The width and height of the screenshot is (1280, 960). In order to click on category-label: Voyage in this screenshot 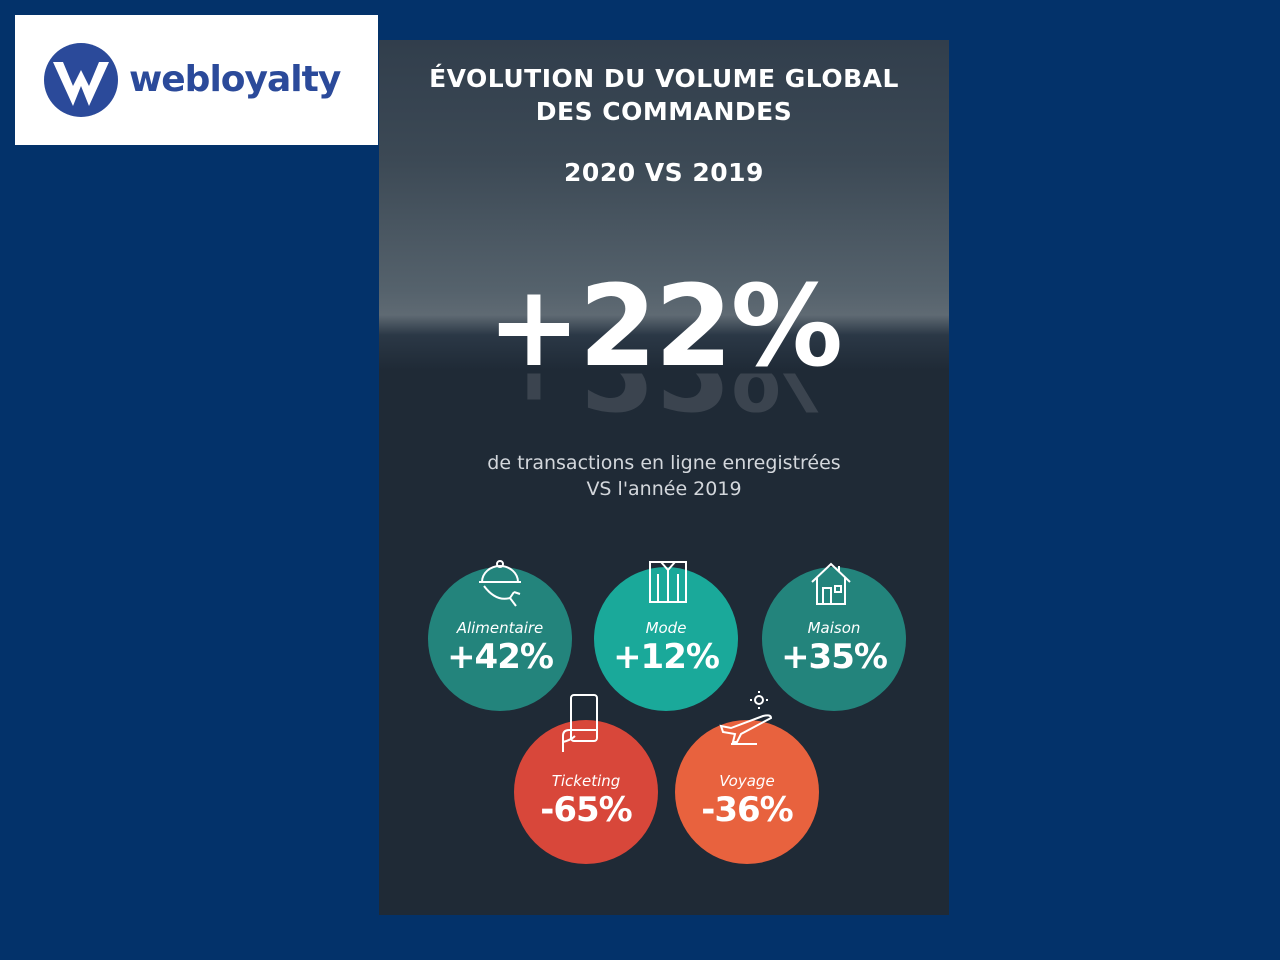, I will do `click(747, 781)`.